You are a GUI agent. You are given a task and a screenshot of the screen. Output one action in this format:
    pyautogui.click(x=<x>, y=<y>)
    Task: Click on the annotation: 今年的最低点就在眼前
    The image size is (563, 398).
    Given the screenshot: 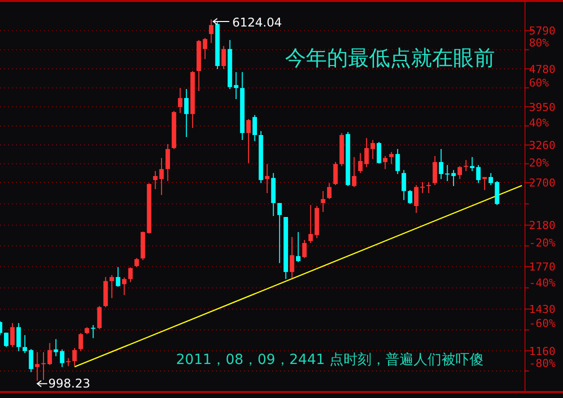 What is the action you would take?
    pyautogui.click(x=390, y=58)
    